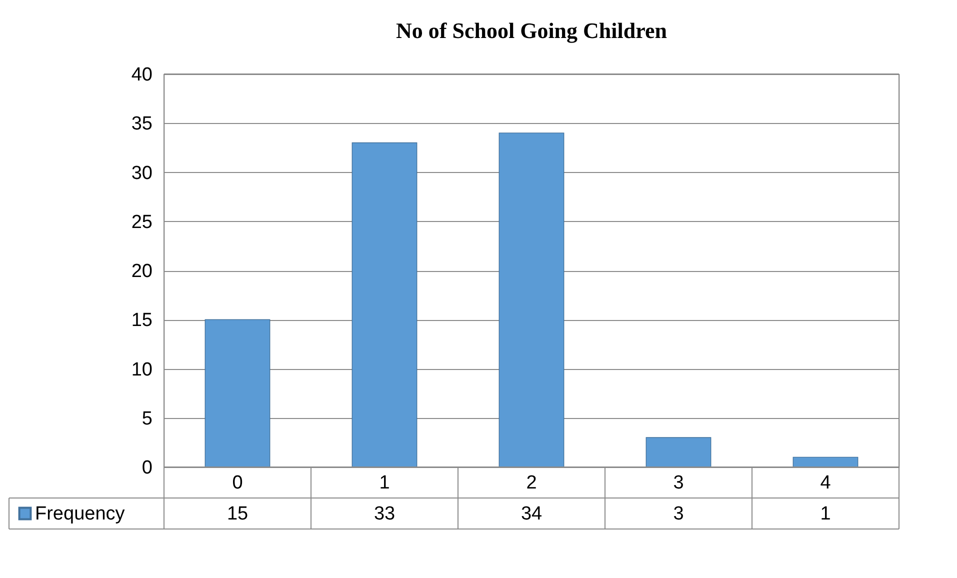 The height and width of the screenshot is (578, 957). Describe the element at coordinates (678, 514) in the screenshot. I see `data-label: 3` at that location.